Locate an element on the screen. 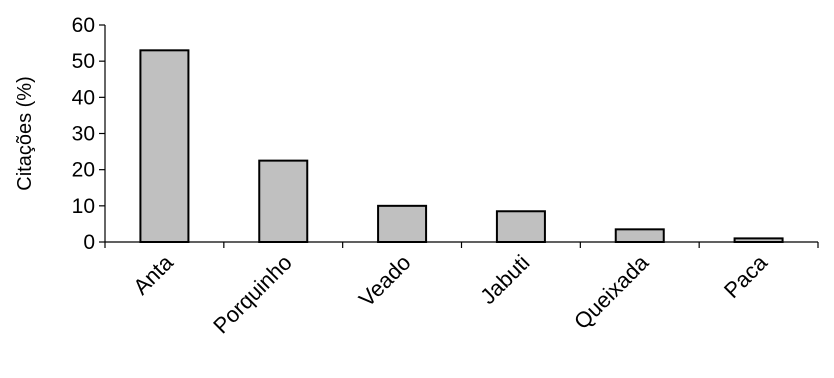 The height and width of the screenshot is (378, 834). y-tick-label: 60 is located at coordinates (83, 25).